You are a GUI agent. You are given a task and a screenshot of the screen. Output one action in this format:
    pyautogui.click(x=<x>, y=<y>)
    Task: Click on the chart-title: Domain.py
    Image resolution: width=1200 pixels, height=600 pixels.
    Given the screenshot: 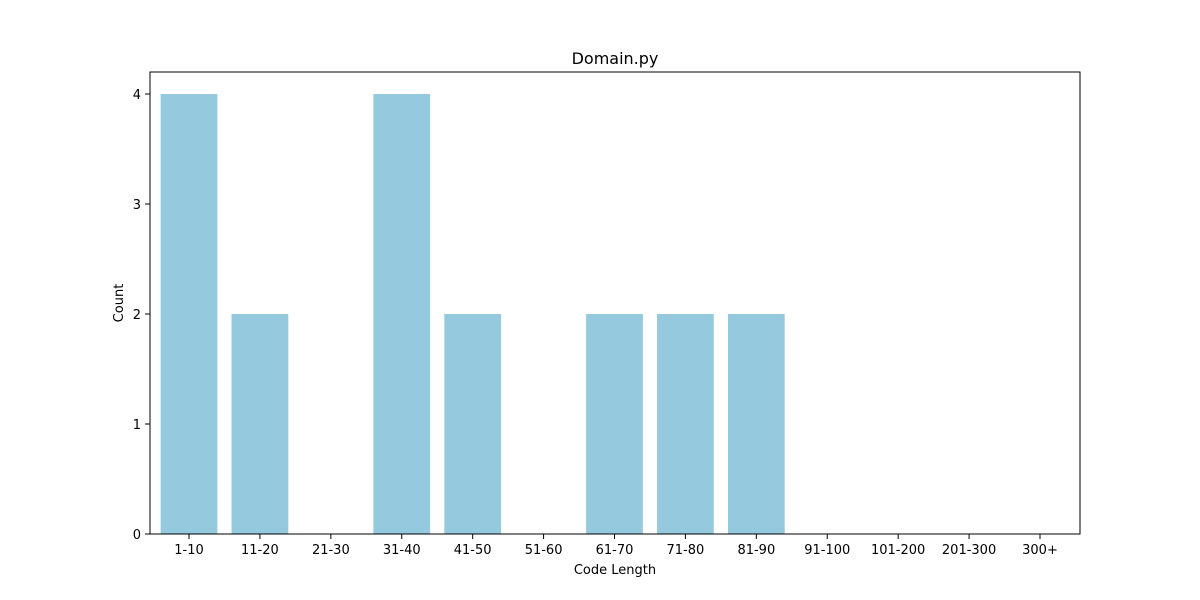 What is the action you would take?
    pyautogui.click(x=615, y=58)
    